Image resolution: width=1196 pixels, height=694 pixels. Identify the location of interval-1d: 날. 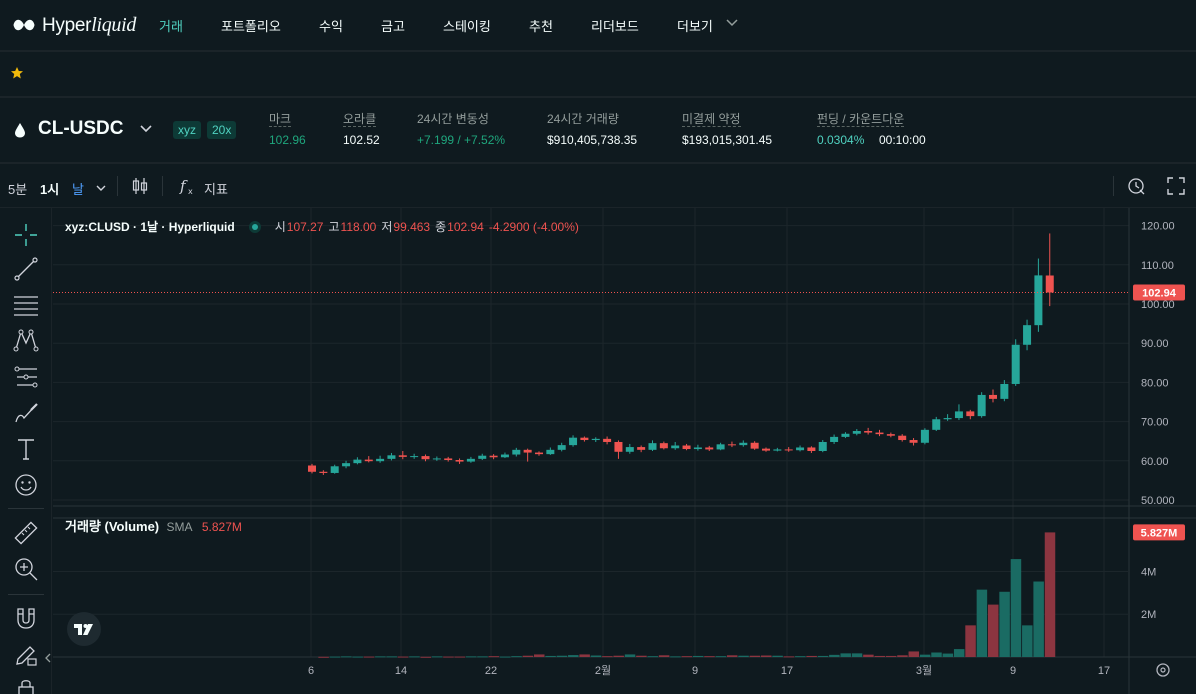
(78, 189).